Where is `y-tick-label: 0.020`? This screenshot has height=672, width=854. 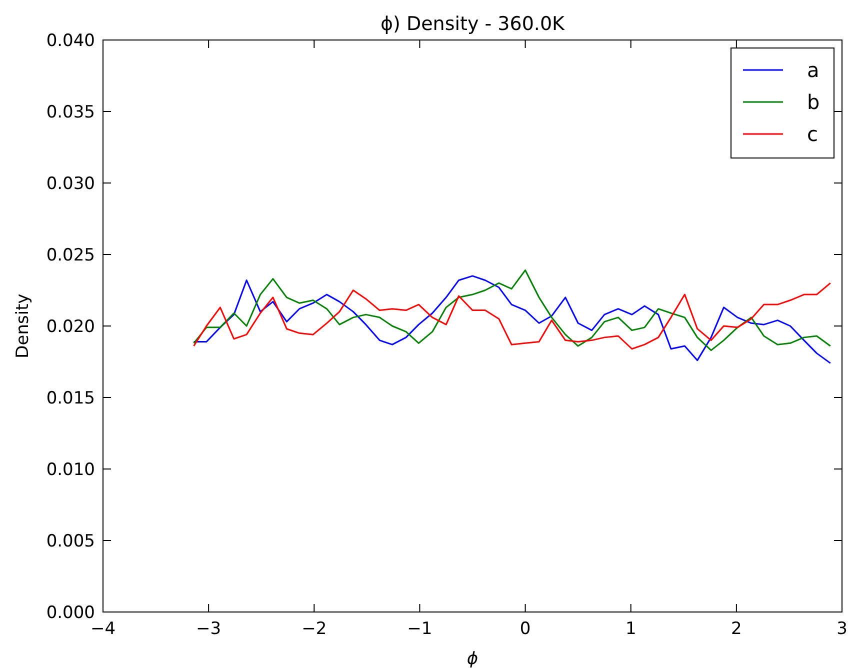
y-tick-label: 0.020 is located at coordinates (70, 326).